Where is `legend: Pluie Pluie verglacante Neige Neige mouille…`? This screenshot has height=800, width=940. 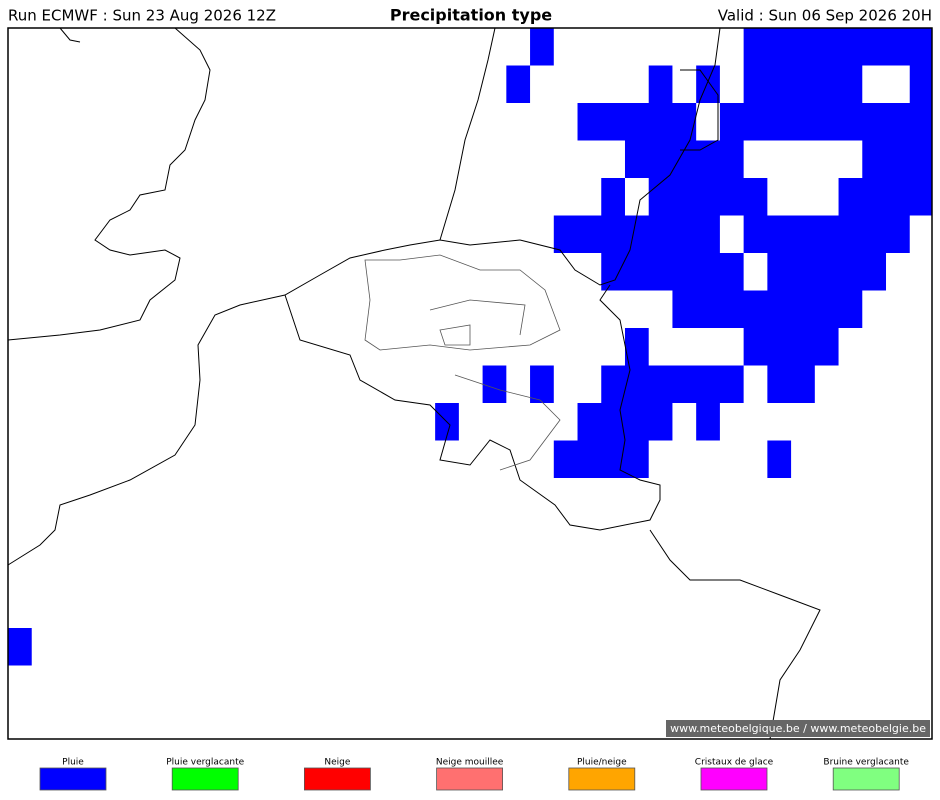 legend: Pluie Pluie verglacante Neige Neige mouille… is located at coordinates (474, 774).